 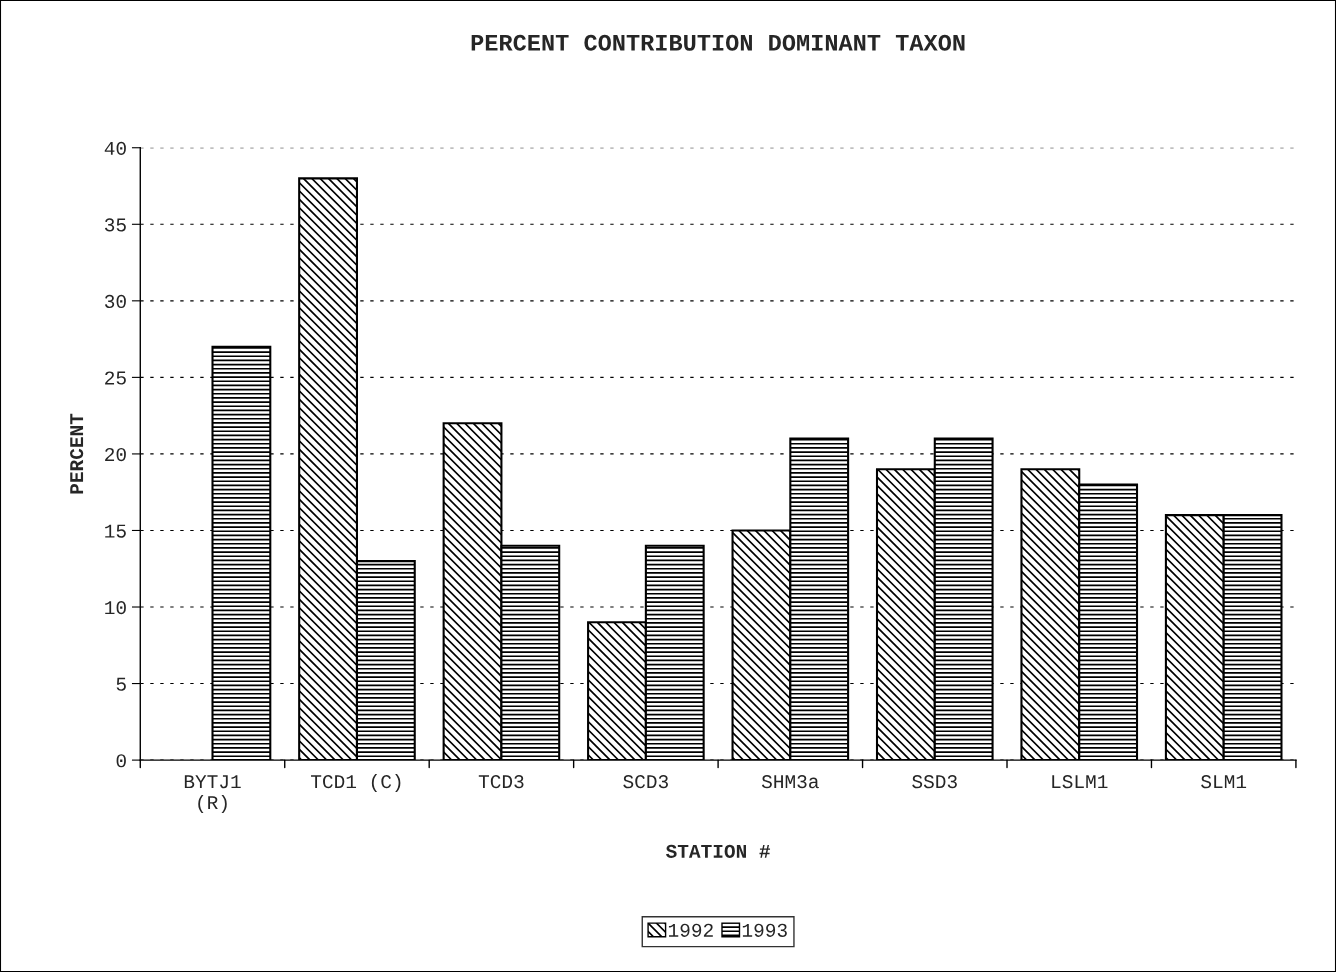 I want to click on y-tick-label: 30, so click(x=115, y=301).